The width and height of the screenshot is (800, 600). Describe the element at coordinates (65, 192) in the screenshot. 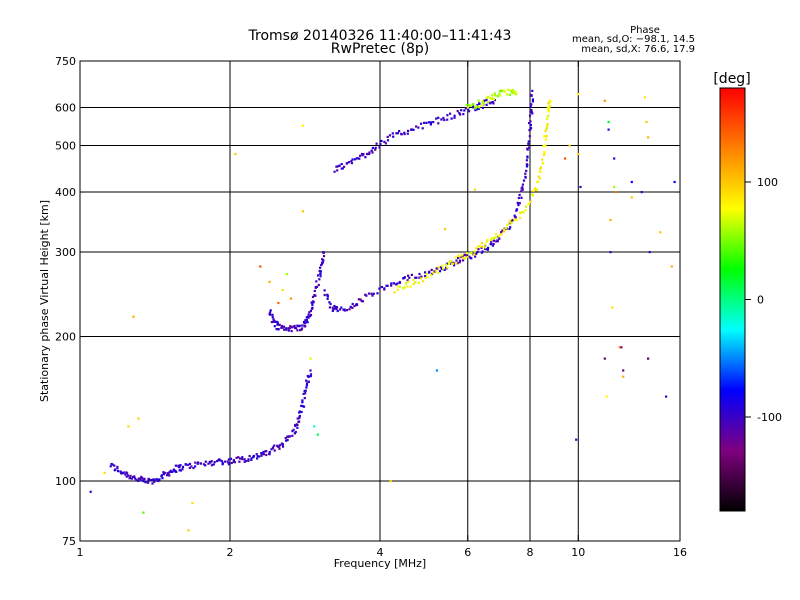

I see `y-tick-label: 400` at that location.